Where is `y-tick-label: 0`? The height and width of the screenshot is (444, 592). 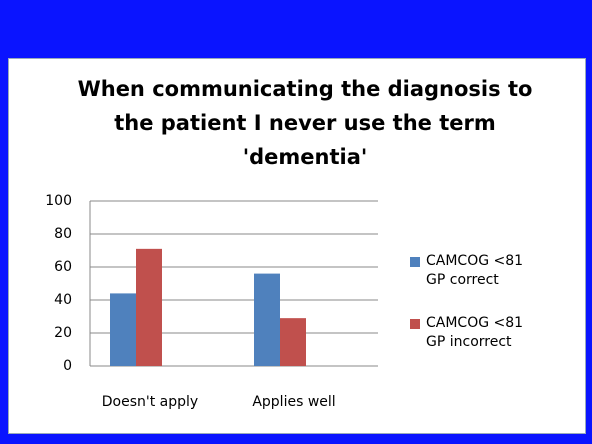
y-tick-label: 0 is located at coordinates (67, 366).